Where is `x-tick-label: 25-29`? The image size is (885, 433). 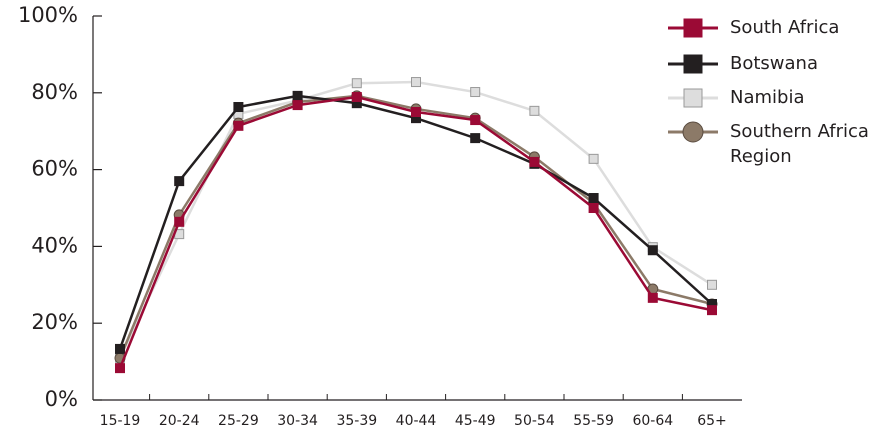 x-tick-label: 25-29 is located at coordinates (238, 421).